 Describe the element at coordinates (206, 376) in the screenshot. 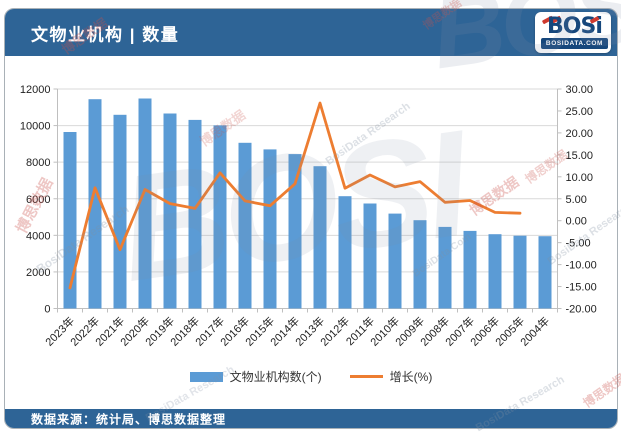

I see `legend-bar-swatch-icon` at that location.